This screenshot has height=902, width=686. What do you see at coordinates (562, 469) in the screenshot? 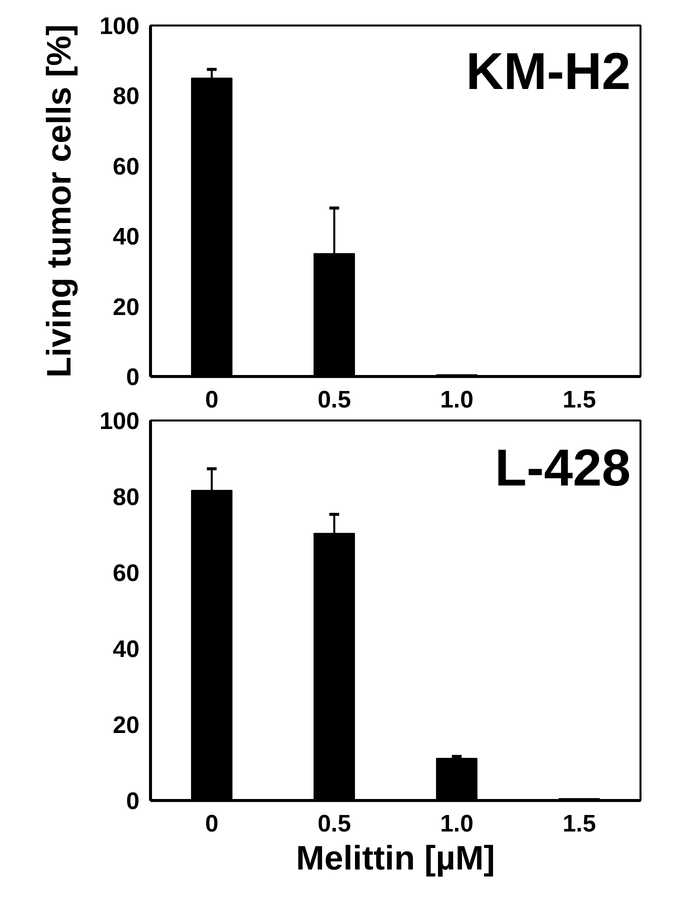
I see `chart-title: L-428` at bounding box center [562, 469].